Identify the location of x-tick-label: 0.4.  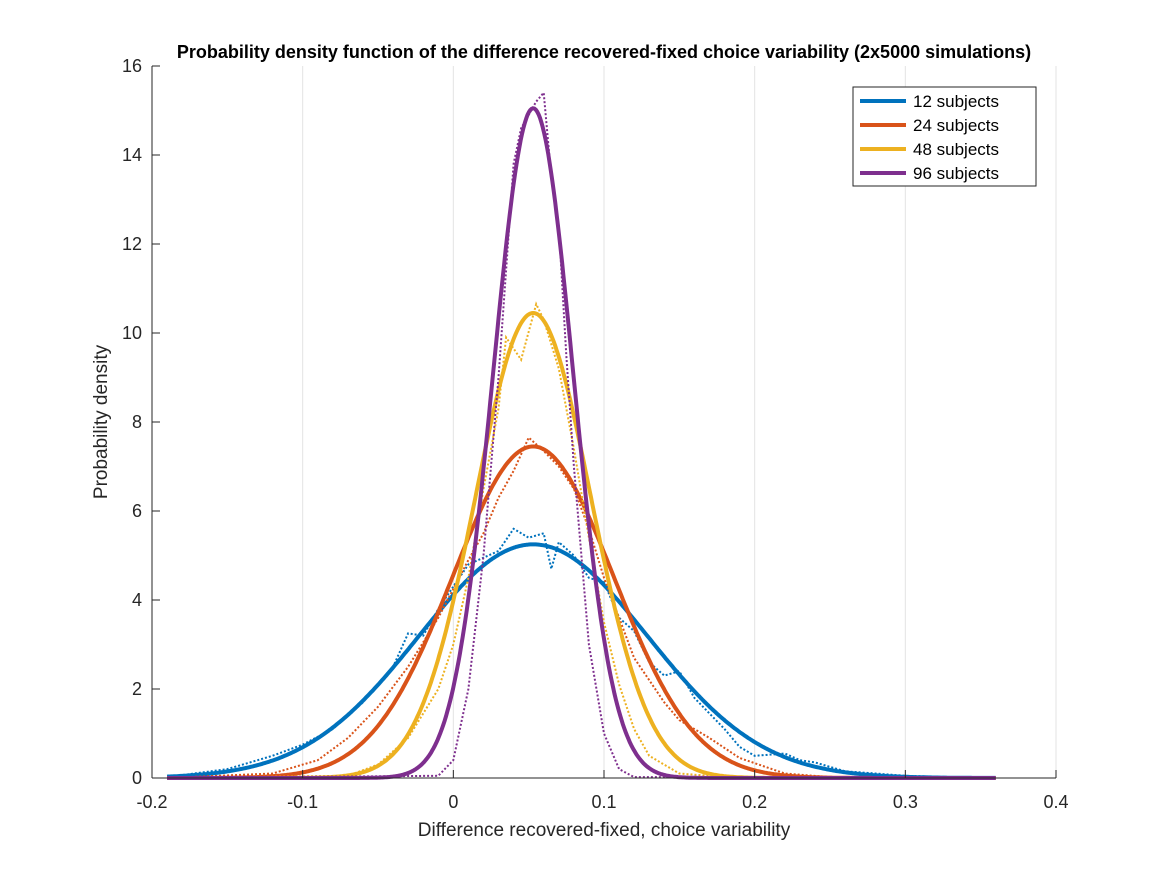
(1055, 802).